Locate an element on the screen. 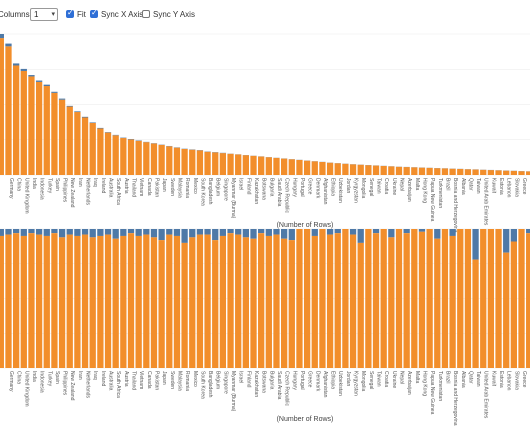 This screenshot has width=530, height=442. columns-select: 1 ▾ is located at coordinates (44, 14).